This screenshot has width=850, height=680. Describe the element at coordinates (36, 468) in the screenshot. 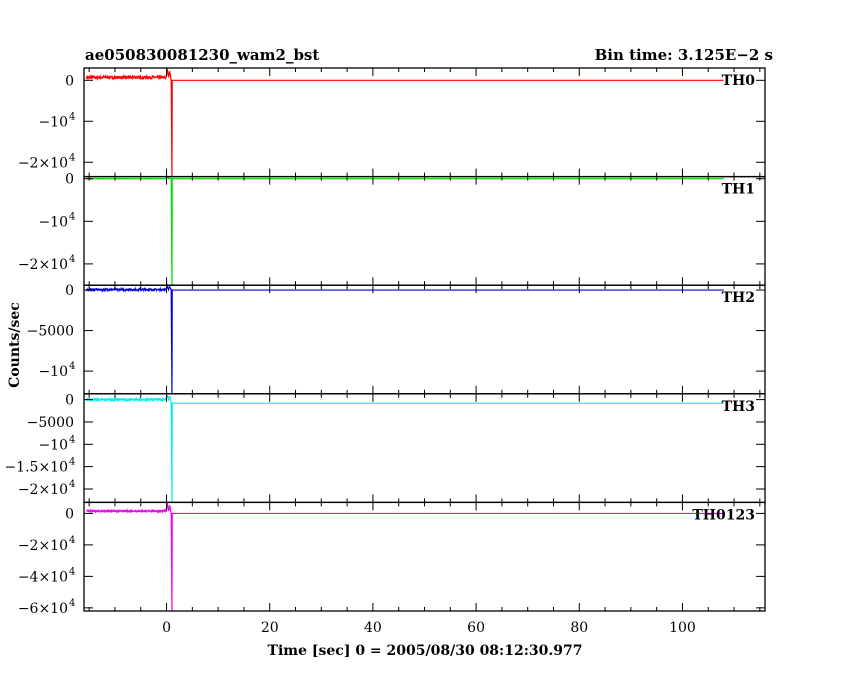

I see `y-tick-label: −1.5×10` at that location.